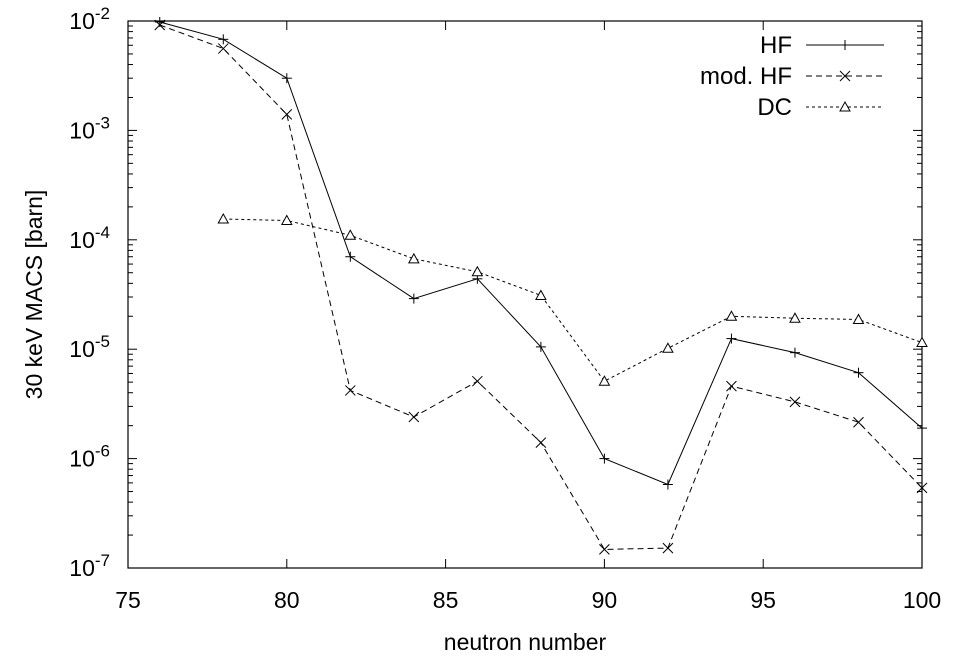 This screenshot has height=658, width=953. What do you see at coordinates (34, 295) in the screenshot?
I see `y-axis-label: 30 keV MACS [barn]` at bounding box center [34, 295].